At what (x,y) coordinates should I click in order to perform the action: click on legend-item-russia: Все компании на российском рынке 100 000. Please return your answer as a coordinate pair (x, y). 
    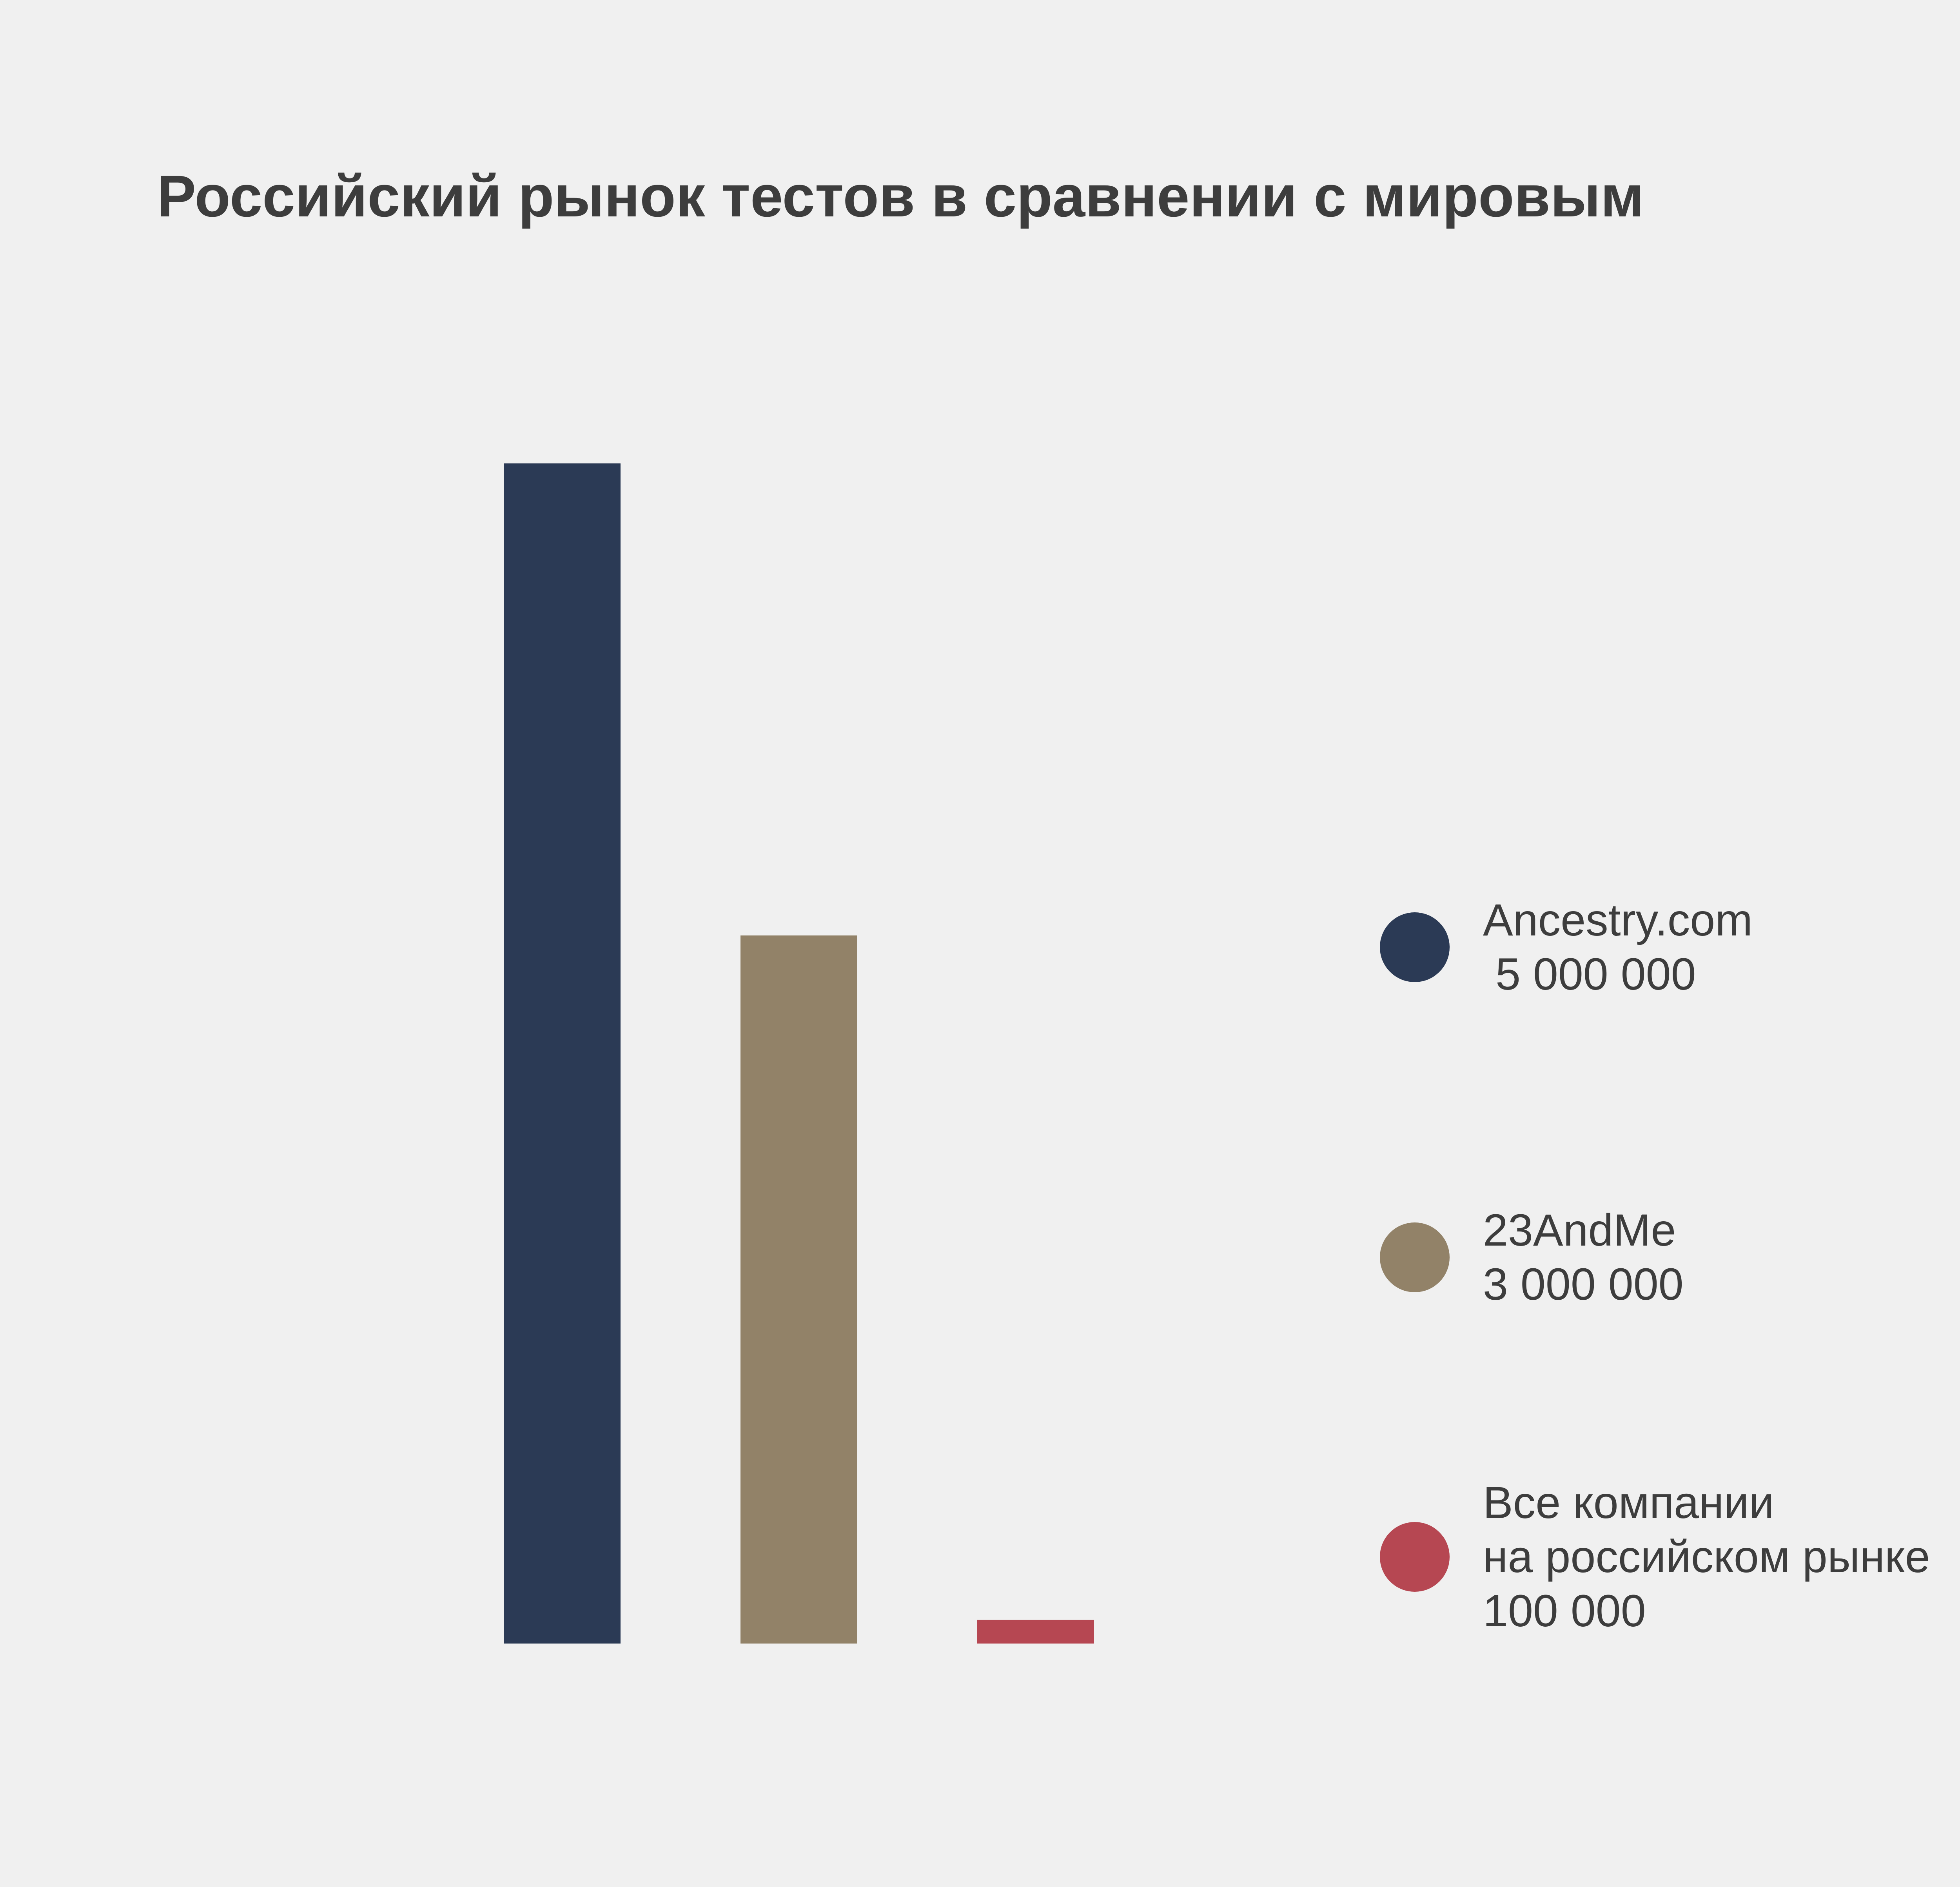
    Looking at the image, I should click on (1655, 1557).